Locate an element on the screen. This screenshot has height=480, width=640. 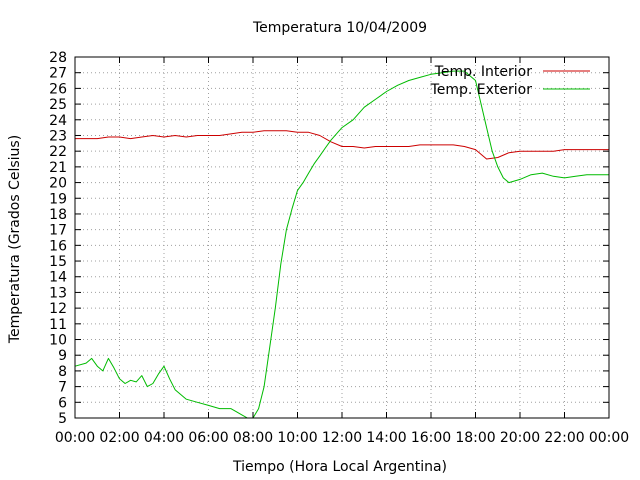
x-tick-label: 04:00 is located at coordinates (164, 438).